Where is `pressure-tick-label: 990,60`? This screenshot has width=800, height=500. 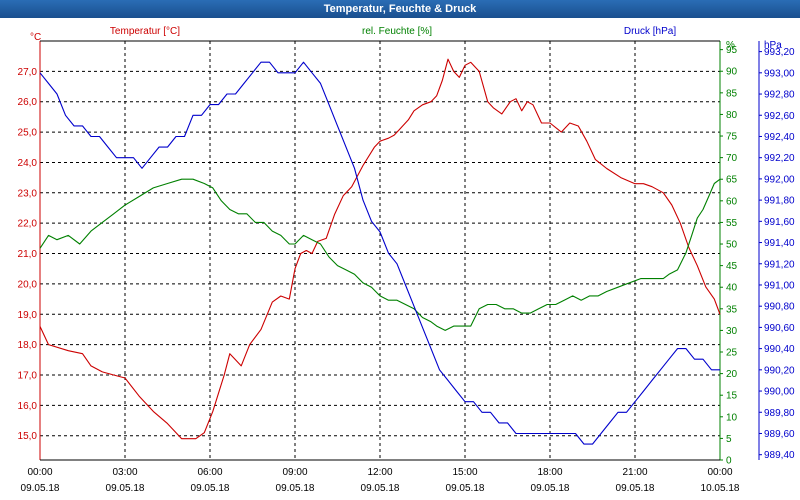
pressure-tick-label: 990,60 is located at coordinates (779, 328).